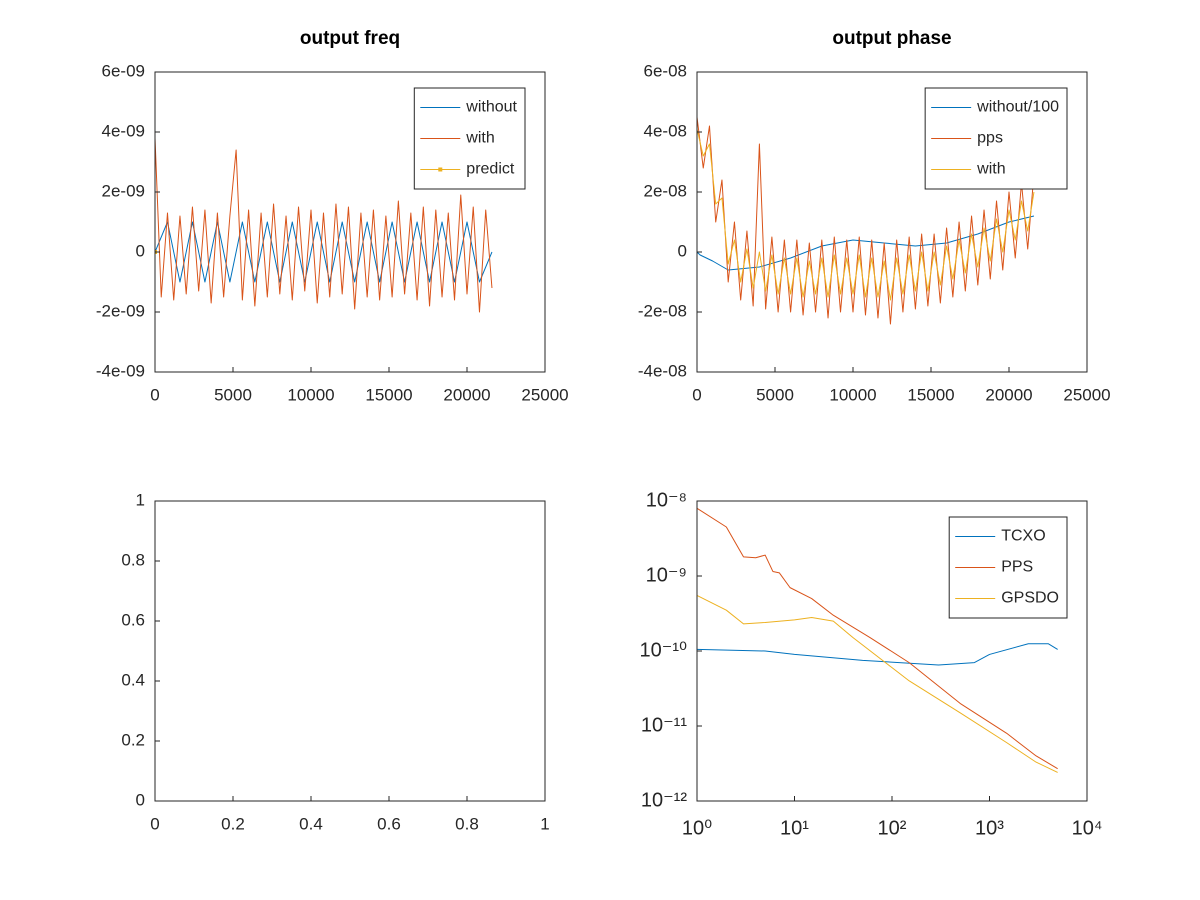  What do you see at coordinates (666, 500) in the screenshot?
I see `y-tick-label: 10⁻⁸` at bounding box center [666, 500].